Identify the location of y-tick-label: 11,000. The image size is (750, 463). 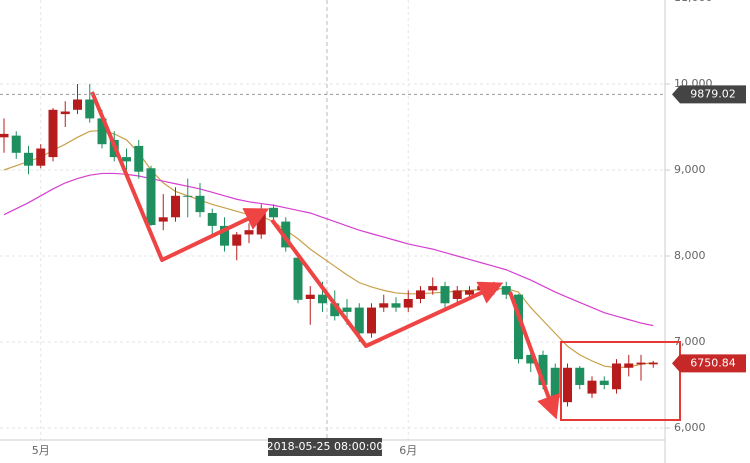
(693, 2).